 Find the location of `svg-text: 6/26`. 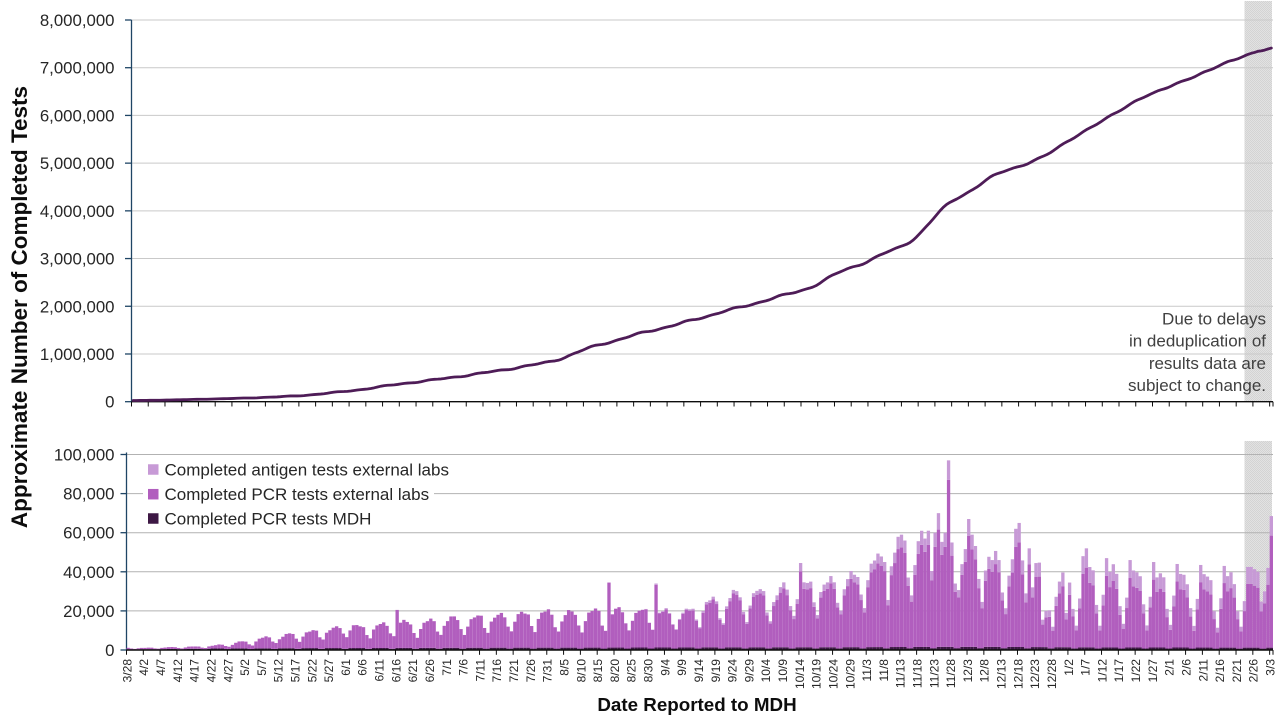

svg-text: 6/26 is located at coordinates (430, 671).